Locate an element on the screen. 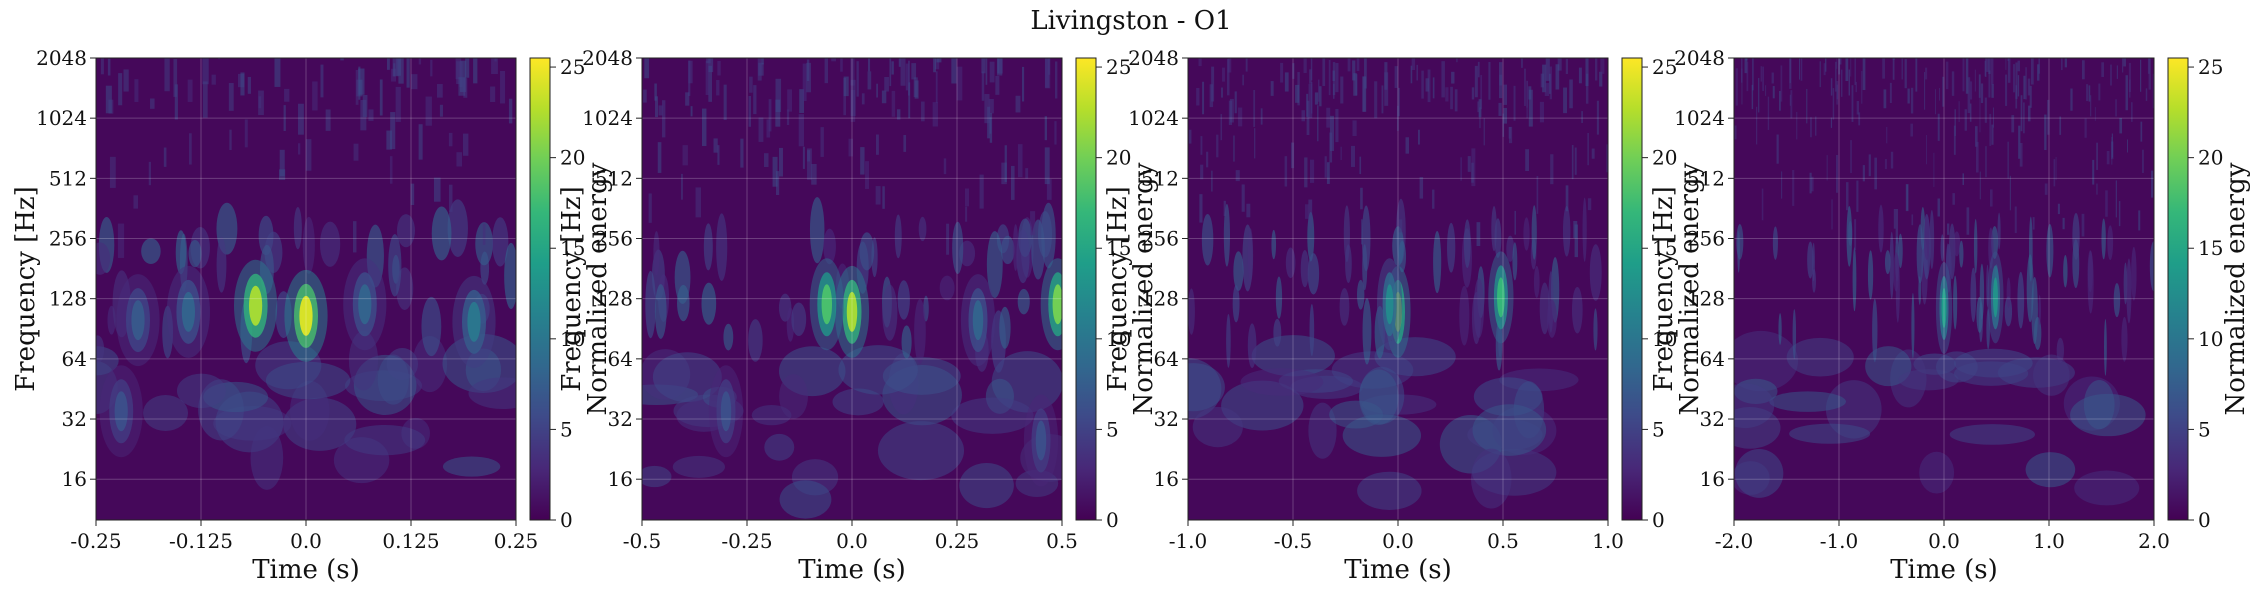 Image resolution: width=2262 pixels, height=589 pixels. x-tick-label: -0.125 is located at coordinates (201, 541).